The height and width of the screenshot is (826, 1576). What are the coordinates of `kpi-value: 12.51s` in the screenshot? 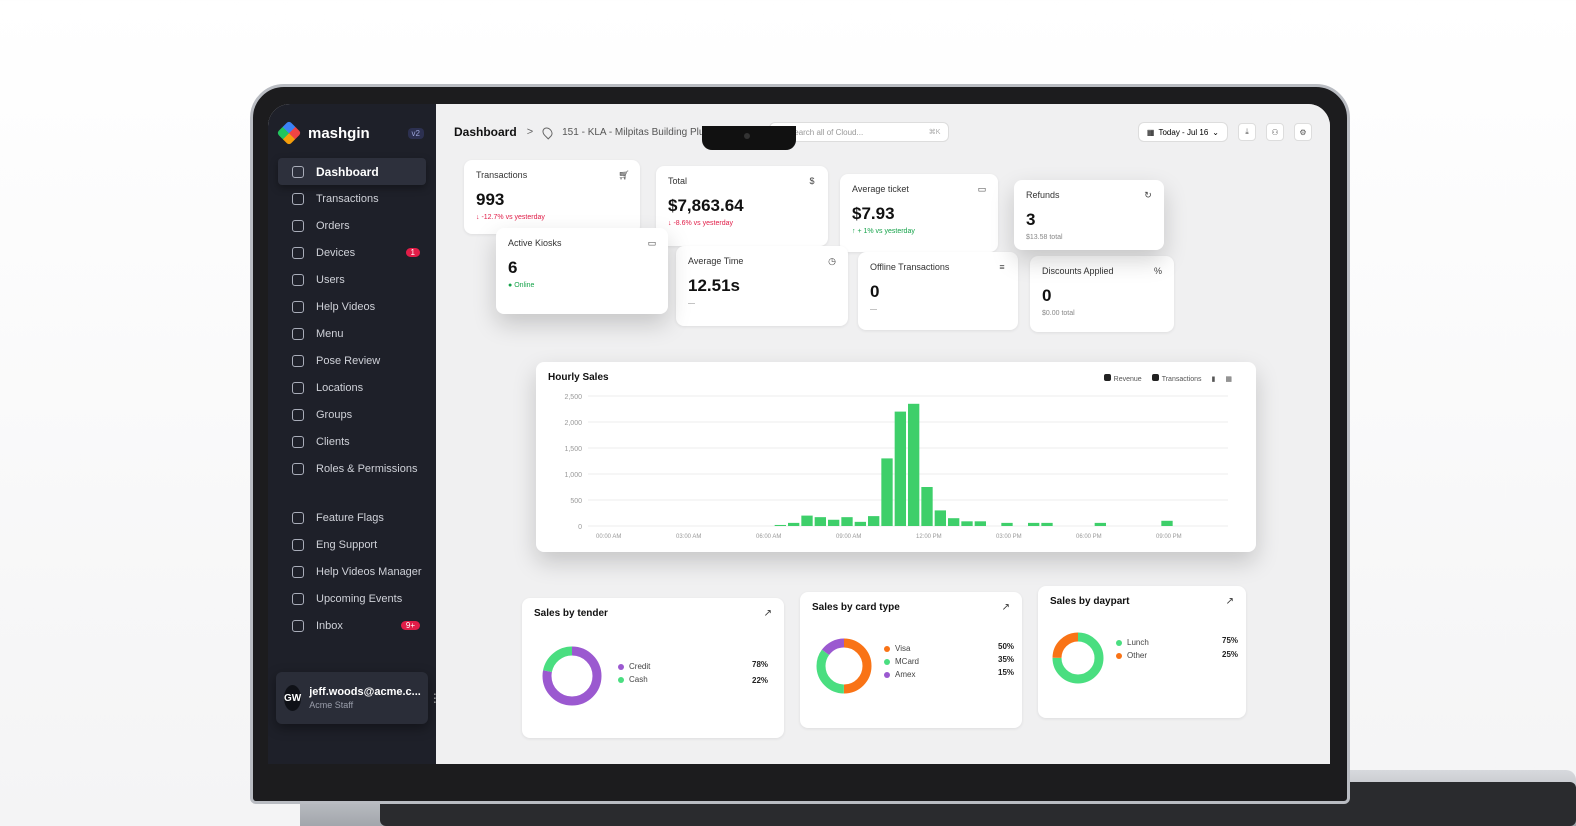 It's located at (714, 285).